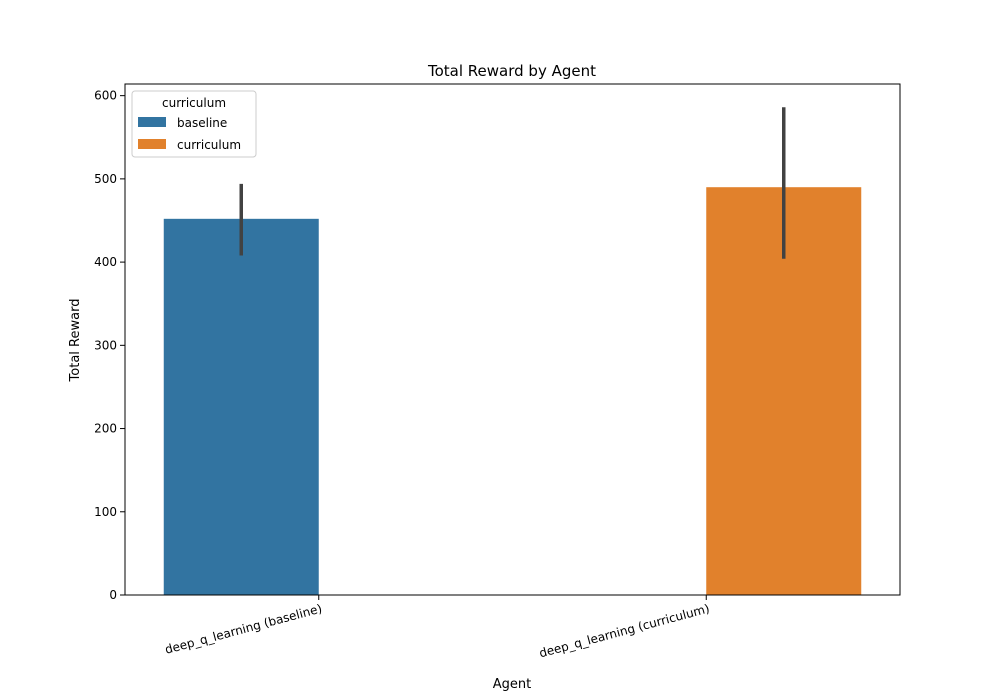 Image resolution: width=1000 pixels, height=700 pixels. I want to click on y-tick-label: 0, so click(113, 595).